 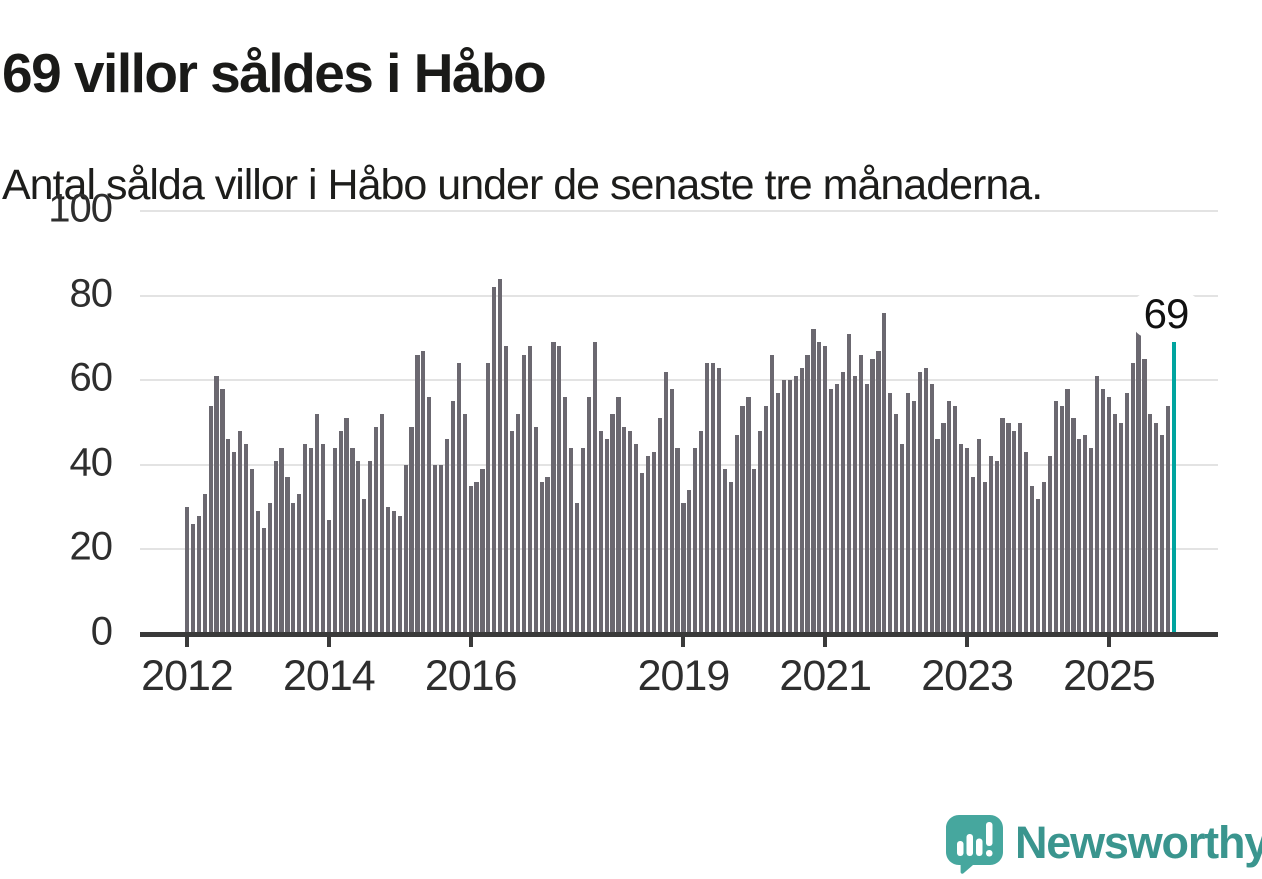 What do you see at coordinates (91, 462) in the screenshot?
I see `y-axis-label-40: 40` at bounding box center [91, 462].